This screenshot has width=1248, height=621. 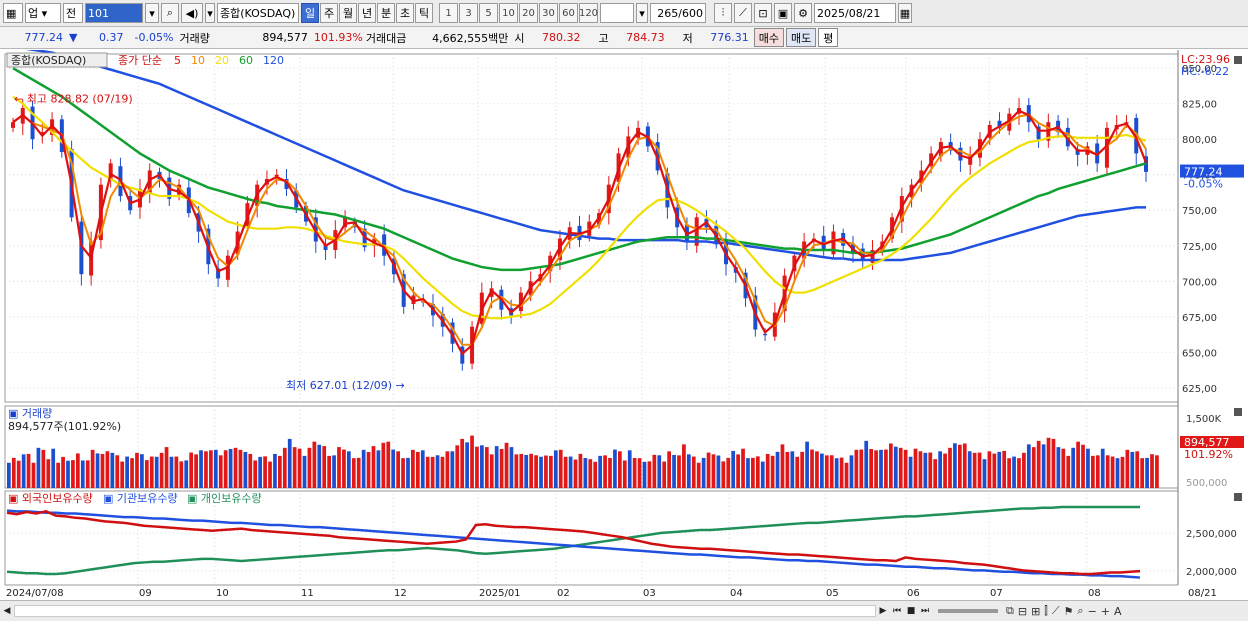 What do you see at coordinates (925, 611) in the screenshot?
I see `forward-icon: ⏭` at bounding box center [925, 611].